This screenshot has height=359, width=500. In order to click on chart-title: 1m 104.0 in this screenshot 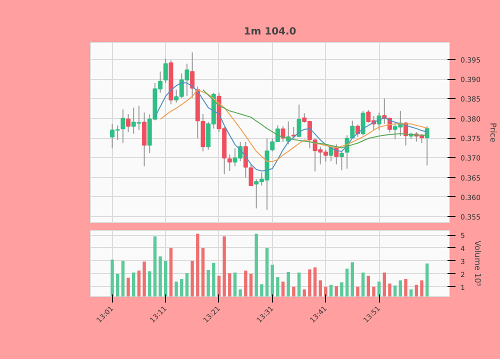, I will do `click(270, 32)`.